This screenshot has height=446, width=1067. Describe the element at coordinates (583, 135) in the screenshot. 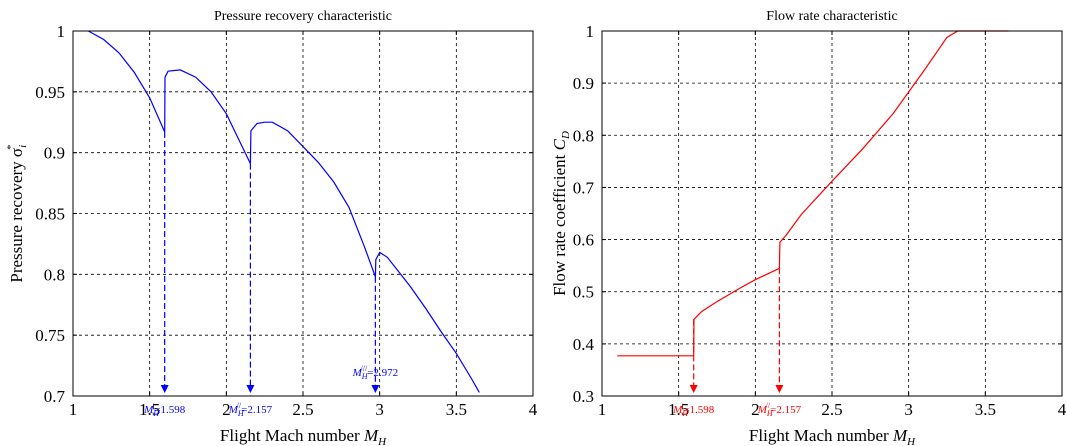

I see `chart2-ytick-label: 0.8` at that location.